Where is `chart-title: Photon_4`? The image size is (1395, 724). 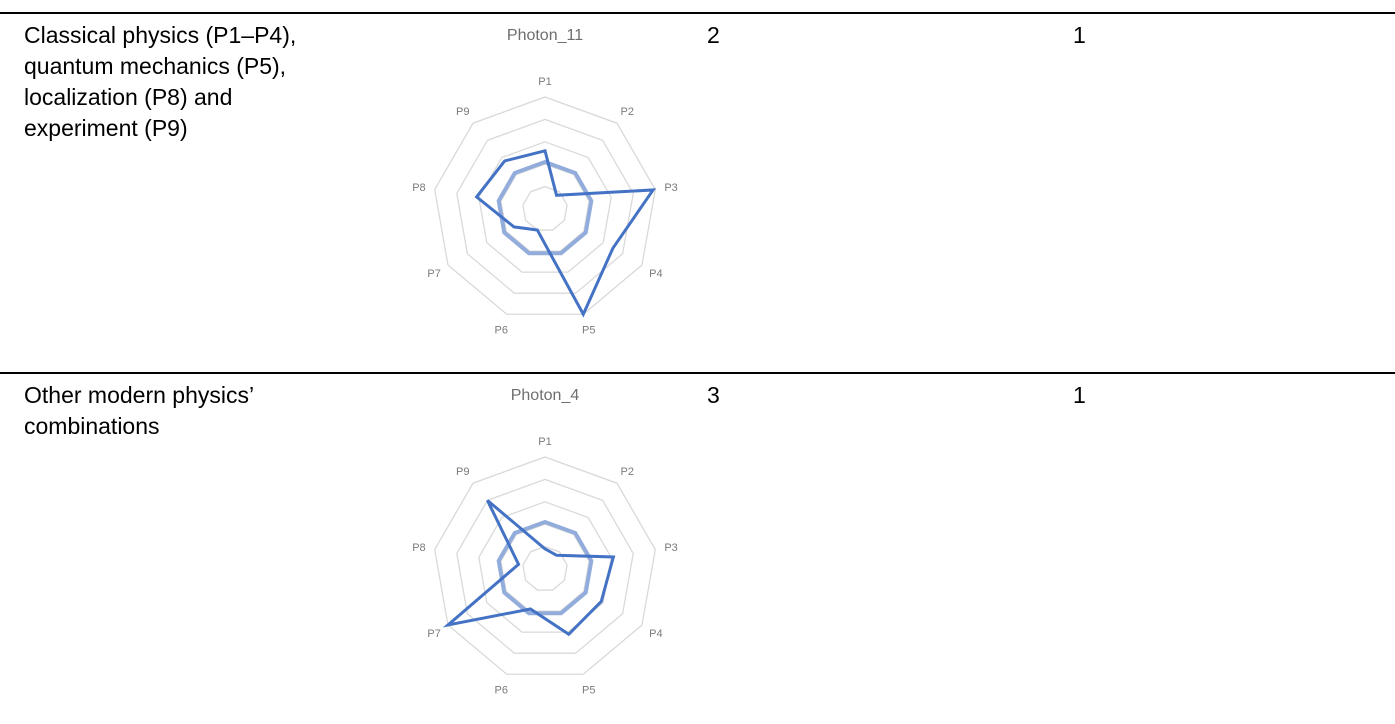
chart-title: Photon_4 is located at coordinates (545, 395).